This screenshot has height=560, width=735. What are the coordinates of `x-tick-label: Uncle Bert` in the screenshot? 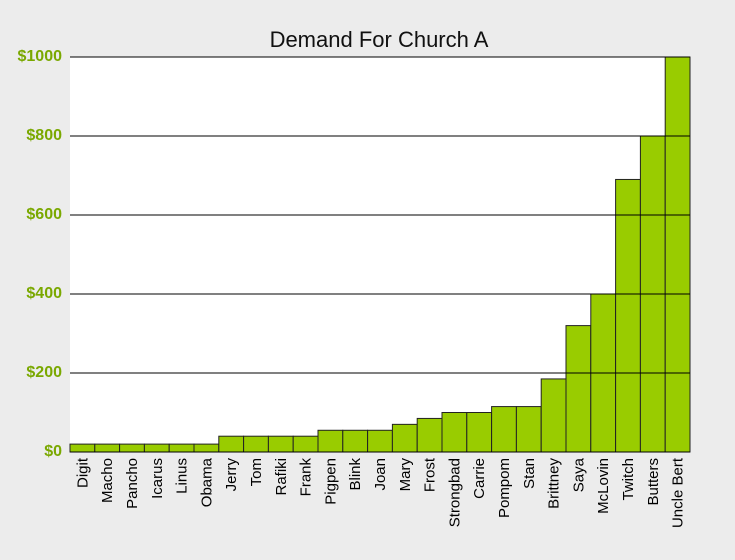 It's located at (678, 492).